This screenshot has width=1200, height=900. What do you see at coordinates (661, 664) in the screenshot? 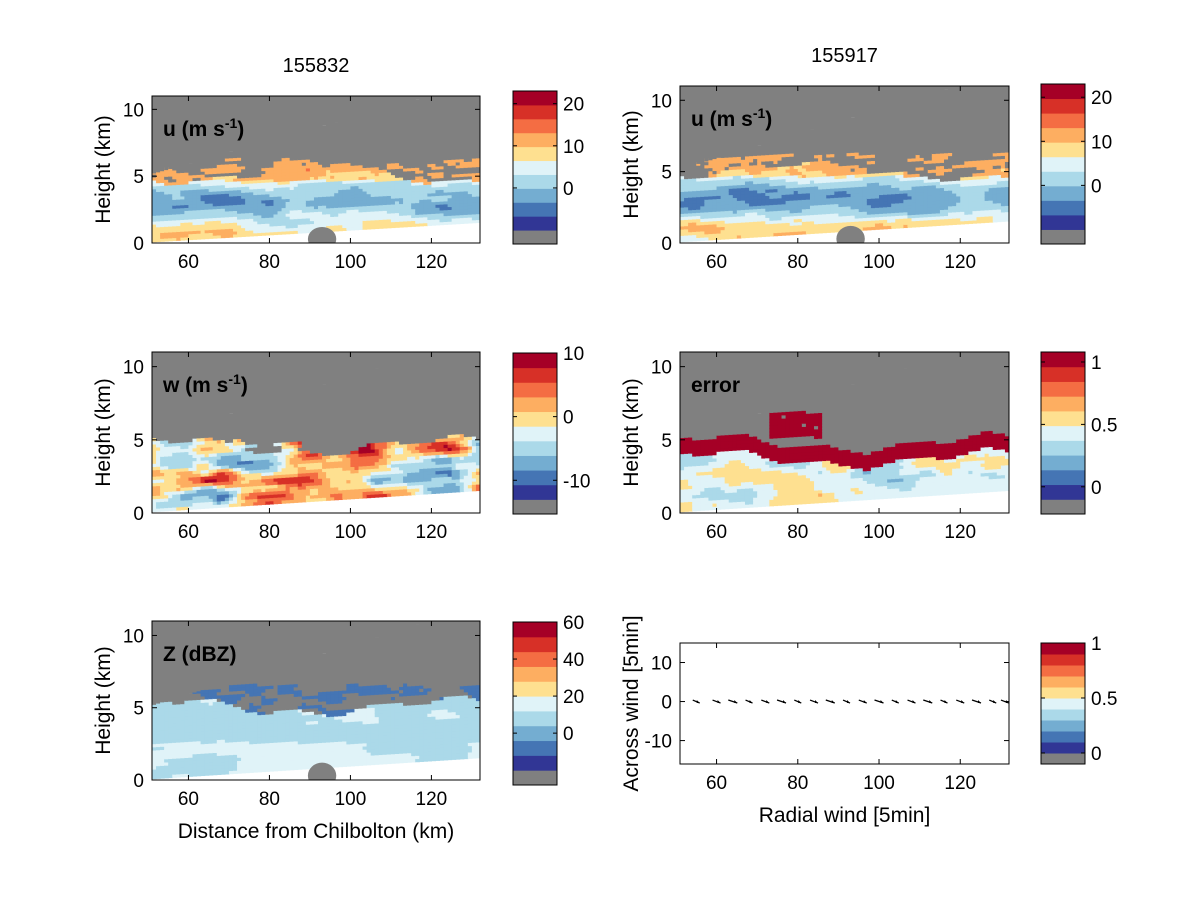
I see `vec-ytick-label: 10` at bounding box center [661, 664].